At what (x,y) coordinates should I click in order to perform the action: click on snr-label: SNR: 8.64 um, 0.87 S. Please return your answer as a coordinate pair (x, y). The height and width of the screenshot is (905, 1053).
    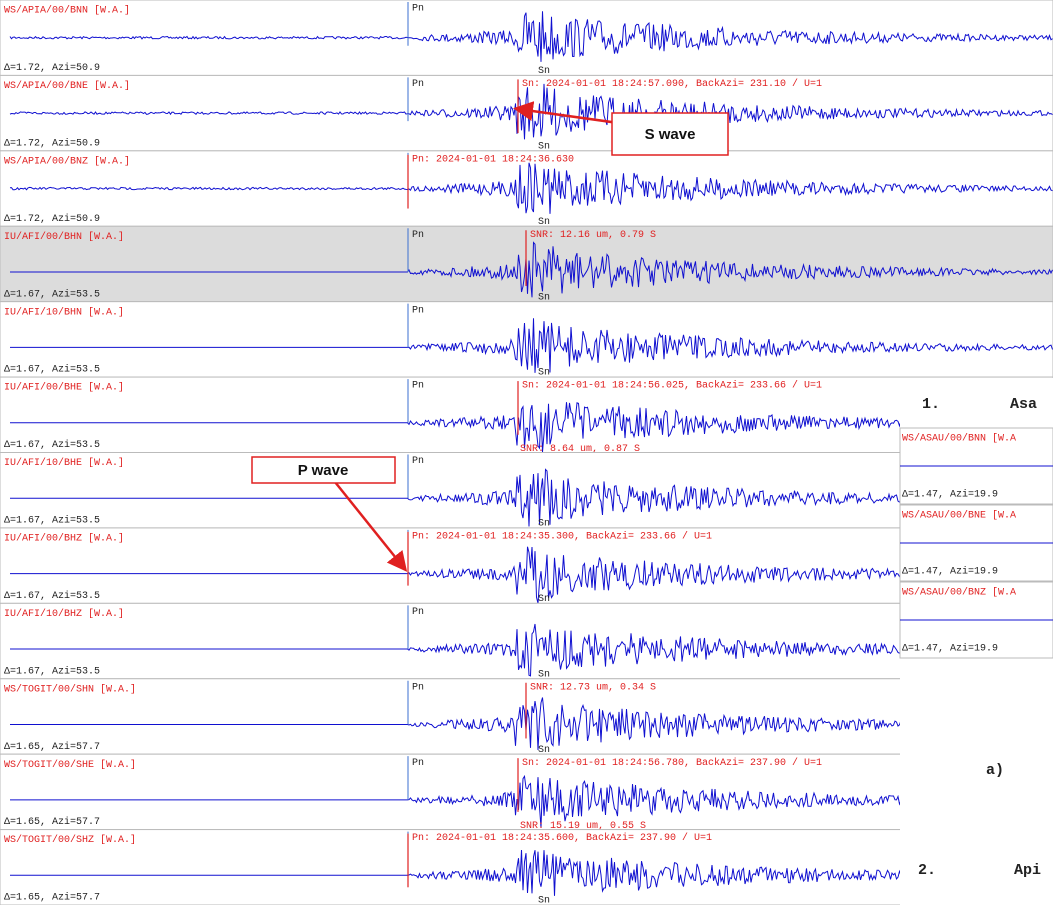
    Looking at the image, I should click on (580, 449).